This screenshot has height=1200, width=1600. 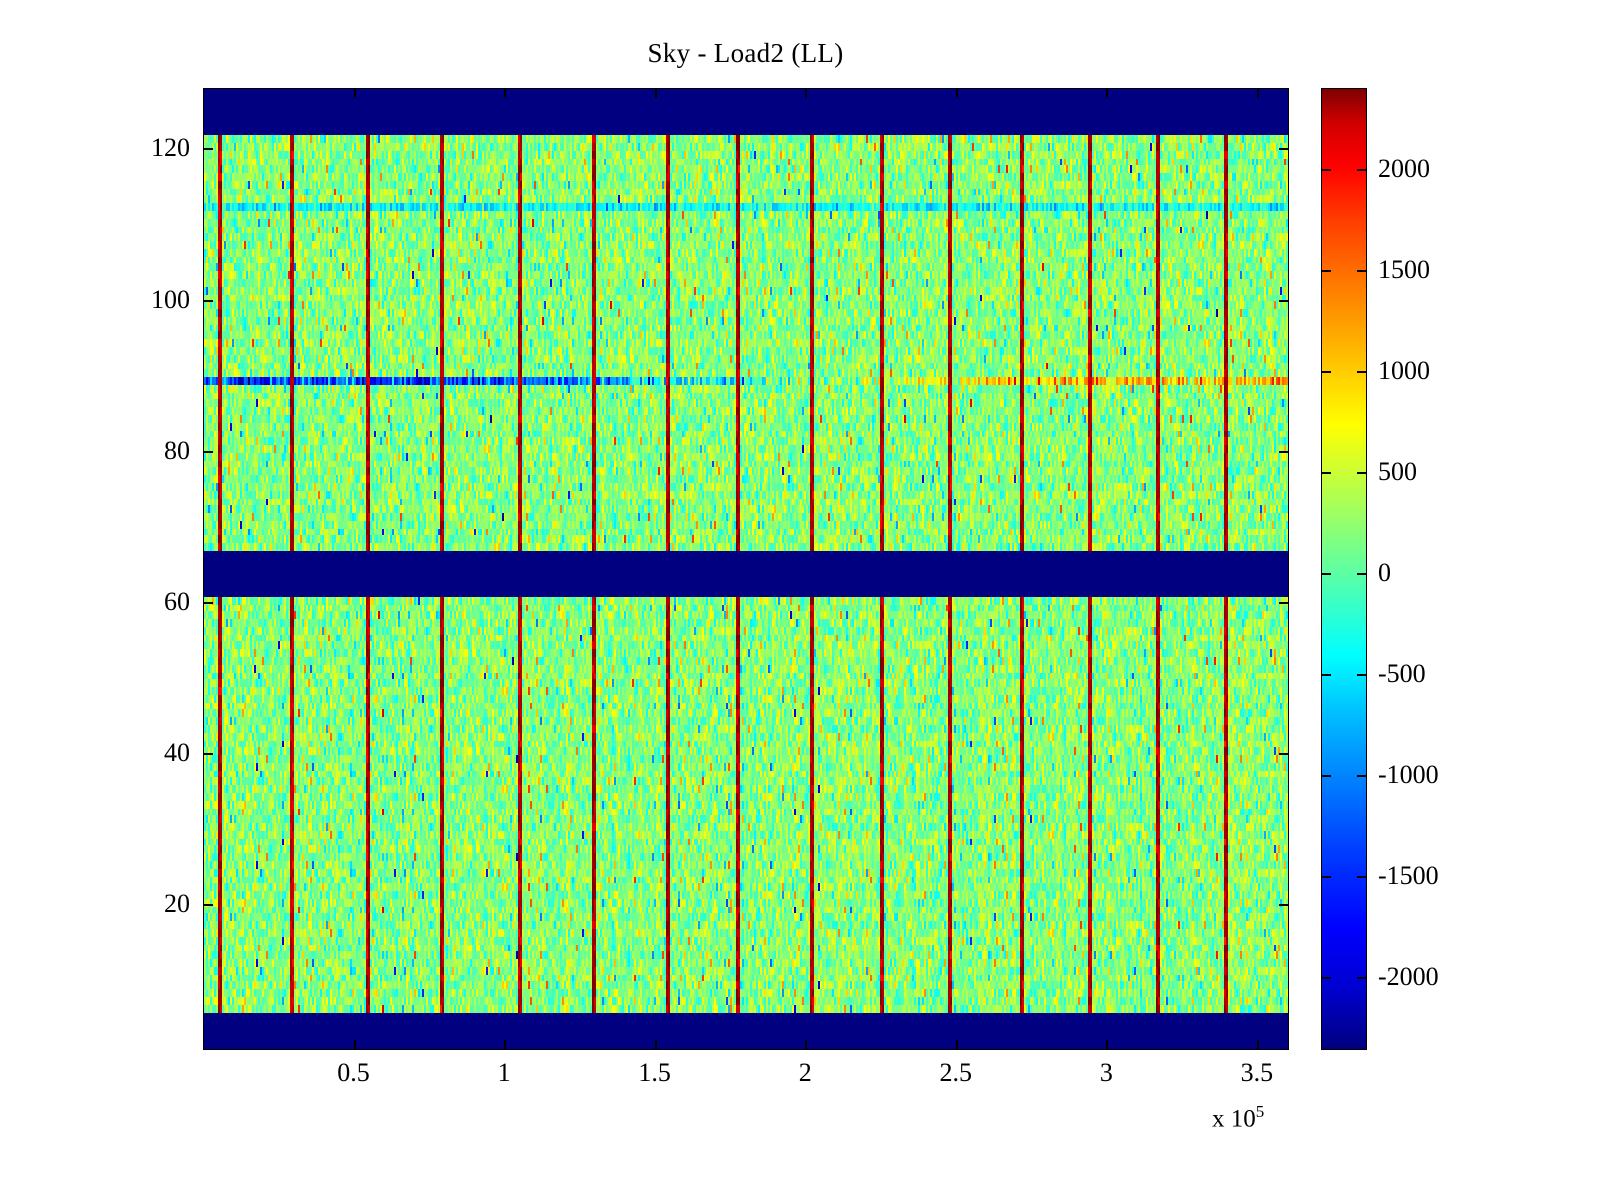 I want to click on colorbar-tick-label: 2000, so click(x=1404, y=168).